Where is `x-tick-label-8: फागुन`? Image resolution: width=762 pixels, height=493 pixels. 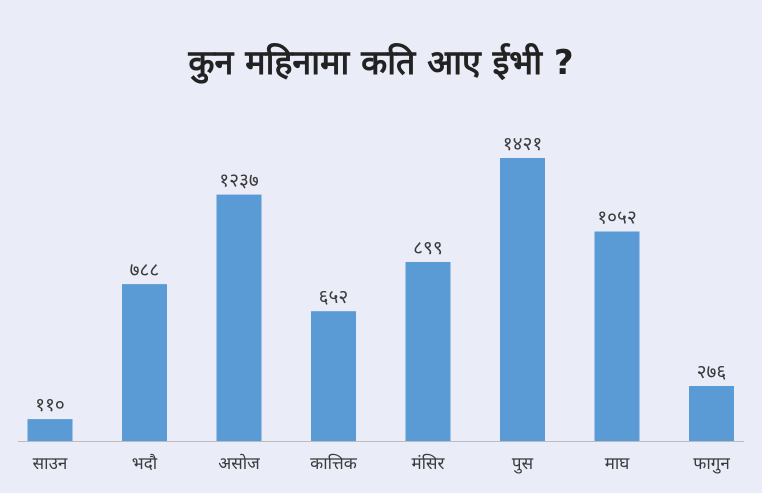 x-tick-label-8: फागुन is located at coordinates (711, 464).